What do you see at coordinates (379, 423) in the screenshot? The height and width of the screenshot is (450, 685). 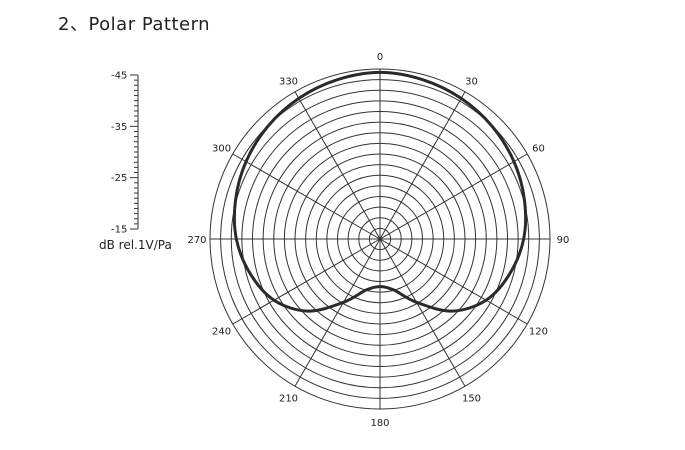 I see `polar-angle-label: 180` at bounding box center [379, 423].